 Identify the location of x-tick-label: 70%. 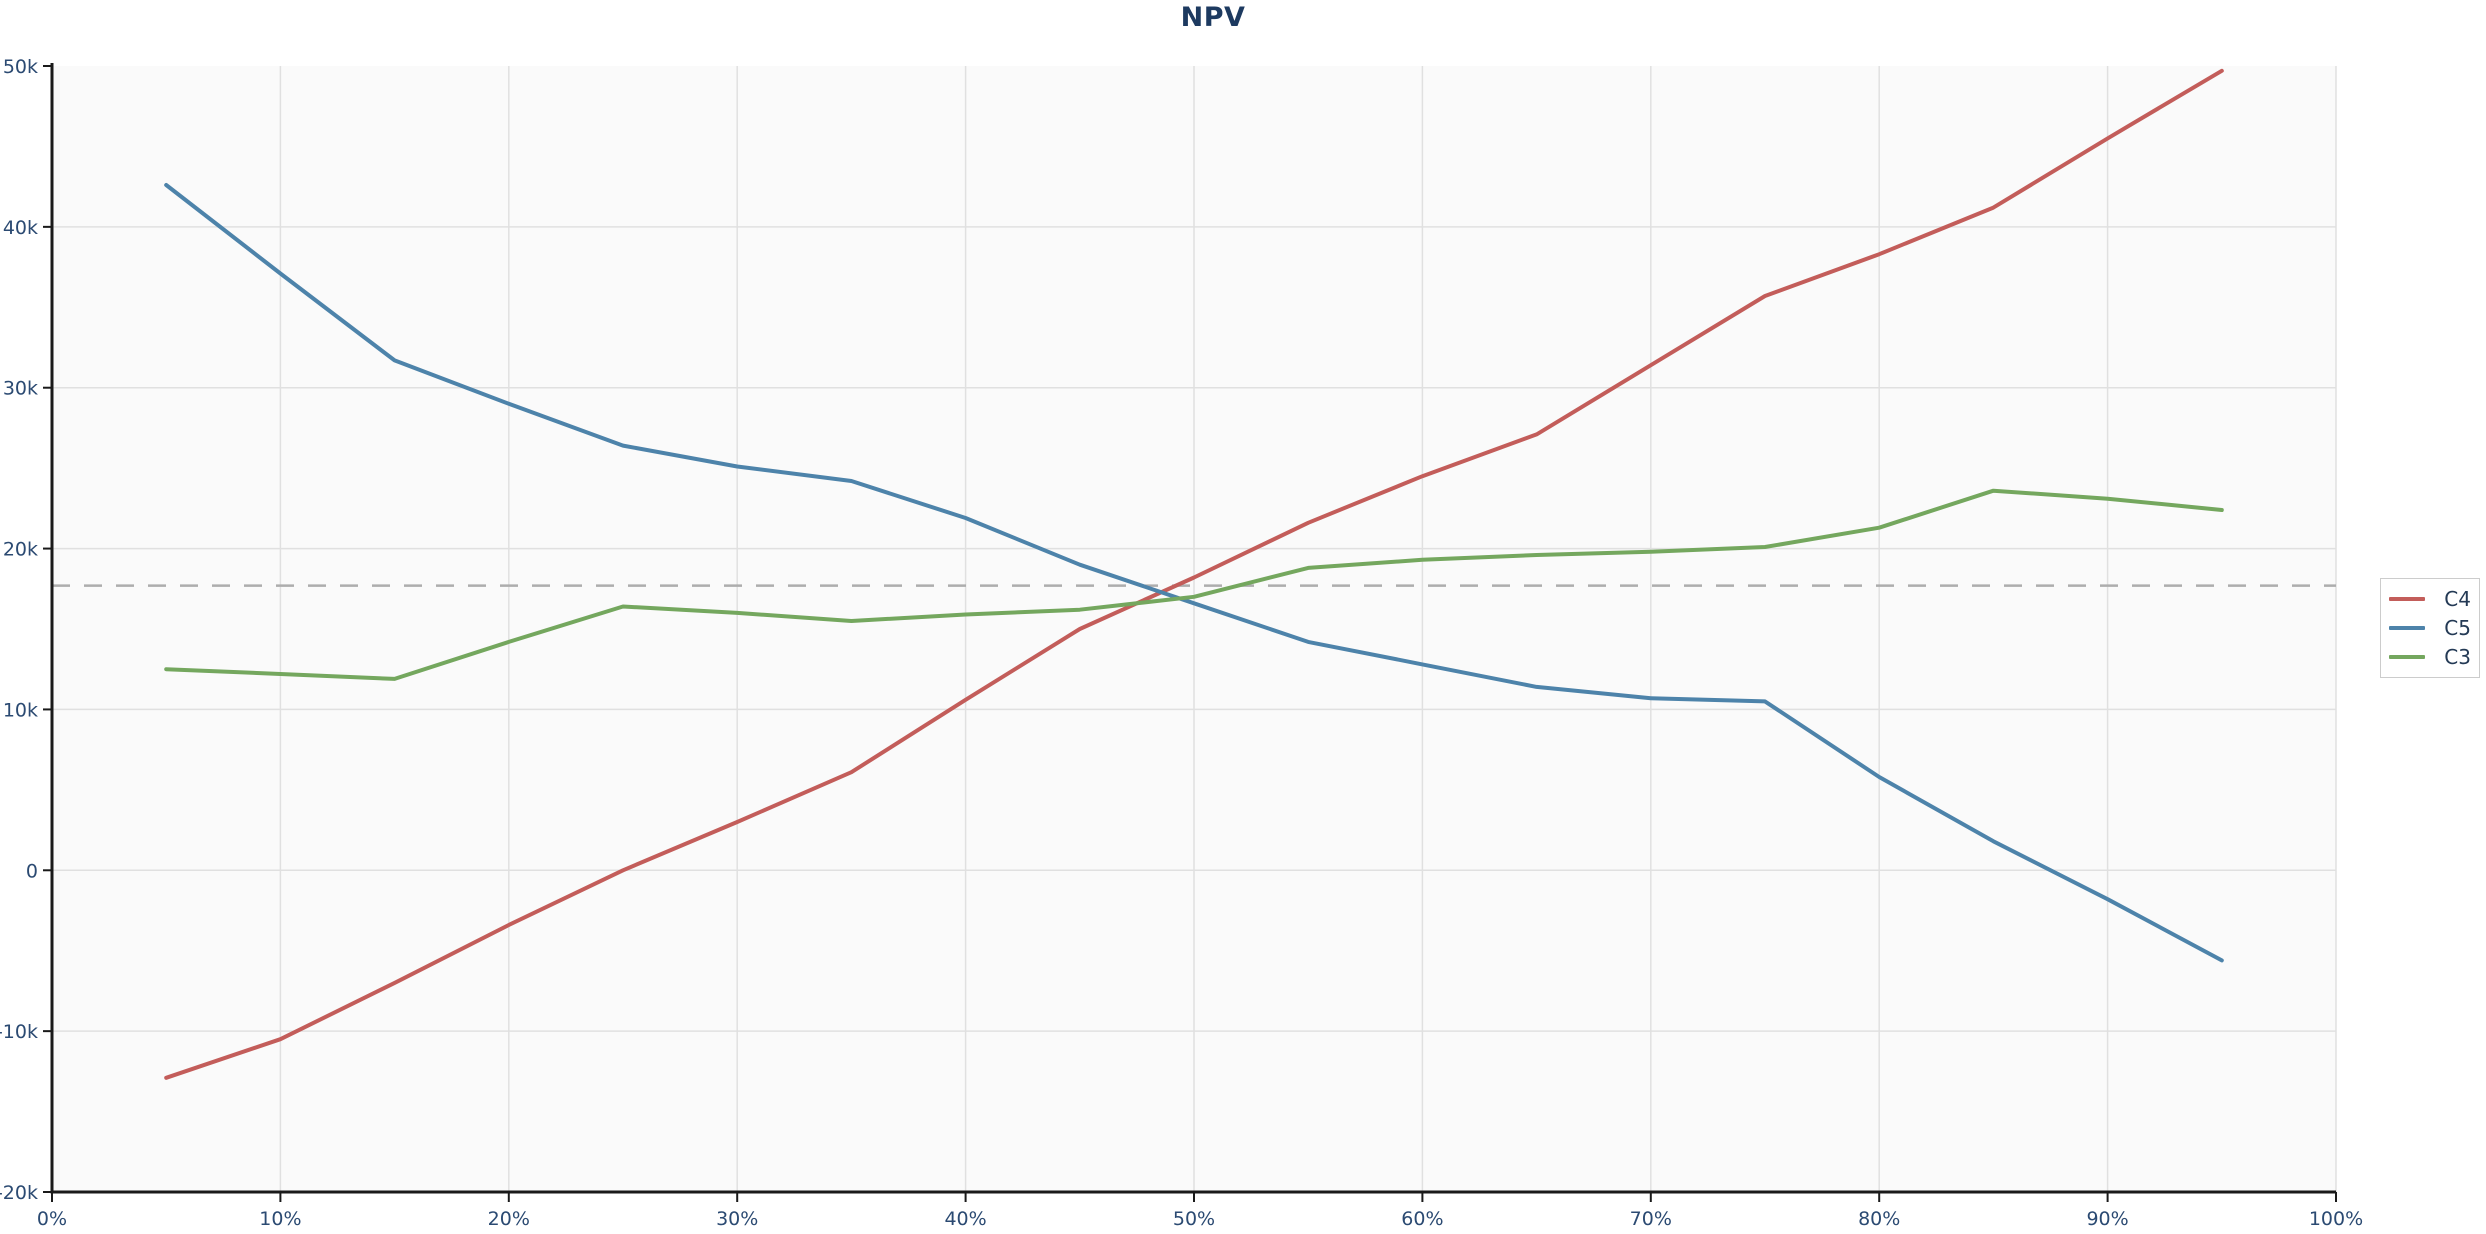
(1651, 1219).